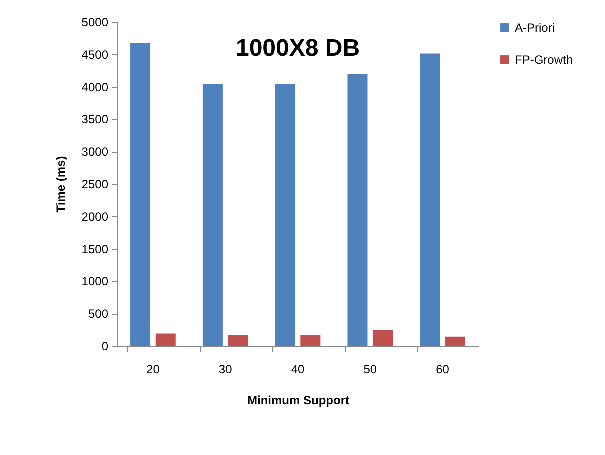 The width and height of the screenshot is (605, 455). What do you see at coordinates (95, 185) in the screenshot?
I see `y-tick-label: 2500` at bounding box center [95, 185].